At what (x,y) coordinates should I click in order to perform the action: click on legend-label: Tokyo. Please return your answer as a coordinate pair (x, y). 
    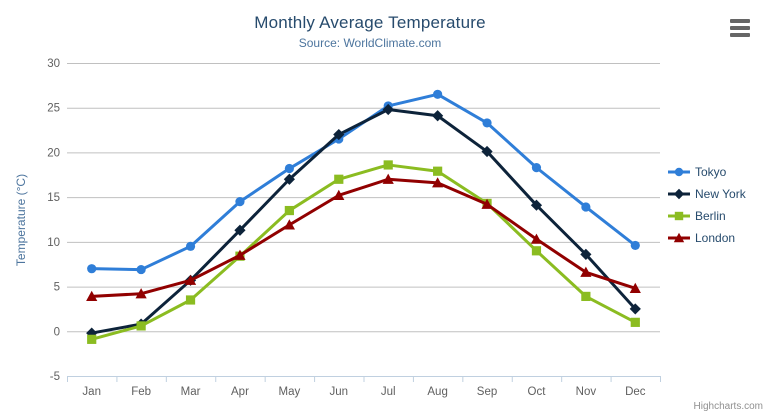
    Looking at the image, I should click on (711, 172).